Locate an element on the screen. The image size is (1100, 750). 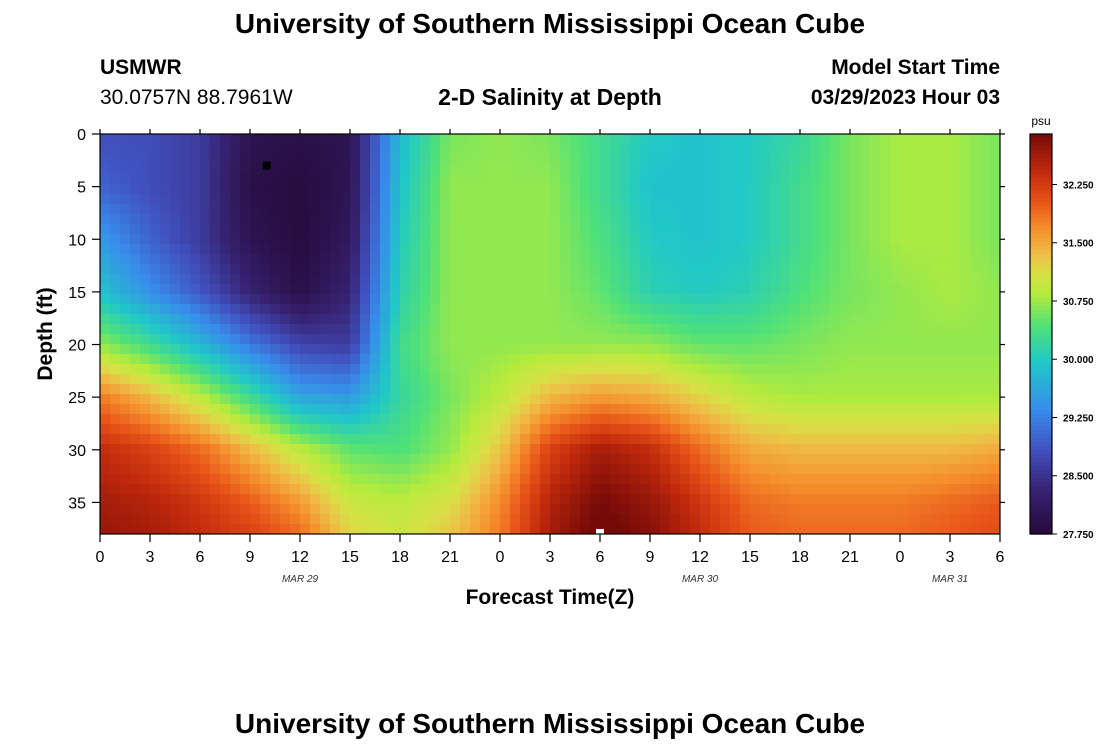
x-tick-label: 18 is located at coordinates (800, 557).